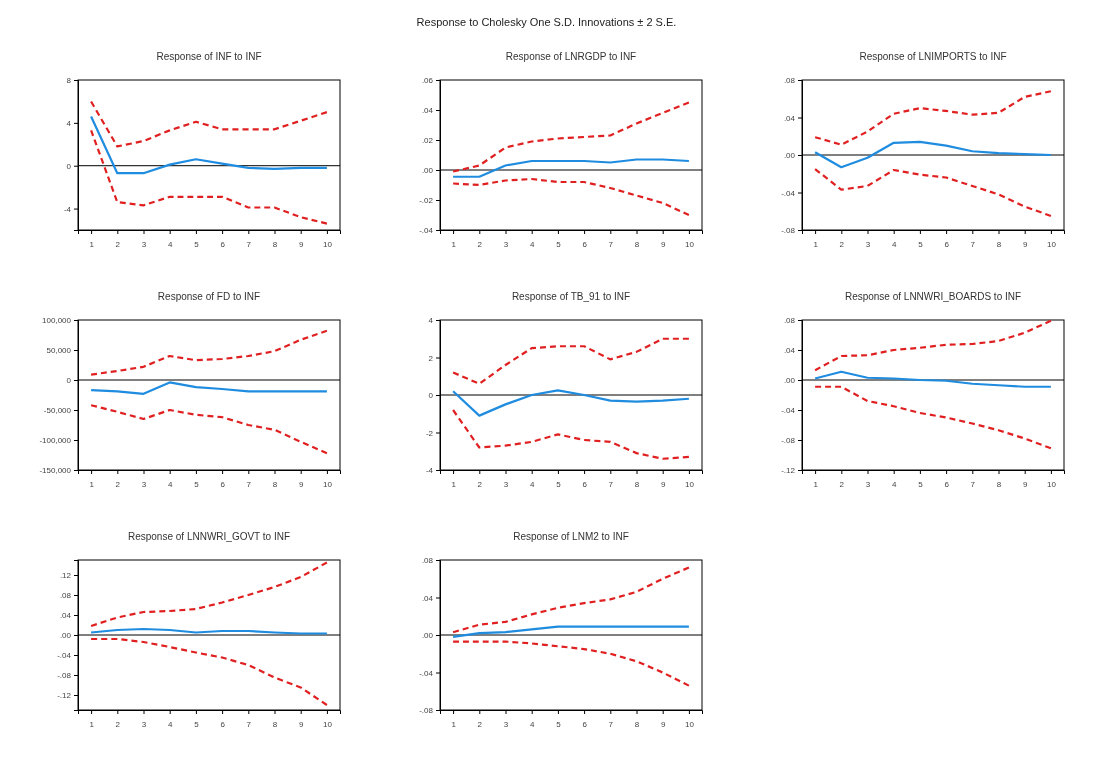  I want to click on y-tick-label: 8, so click(69, 81).